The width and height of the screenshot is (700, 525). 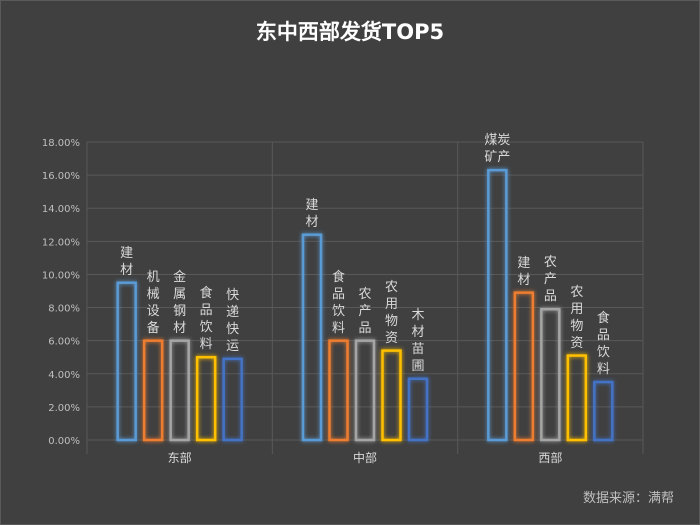 What do you see at coordinates (64, 375) in the screenshot?
I see `y-tick-label: 4.00%` at bounding box center [64, 375].